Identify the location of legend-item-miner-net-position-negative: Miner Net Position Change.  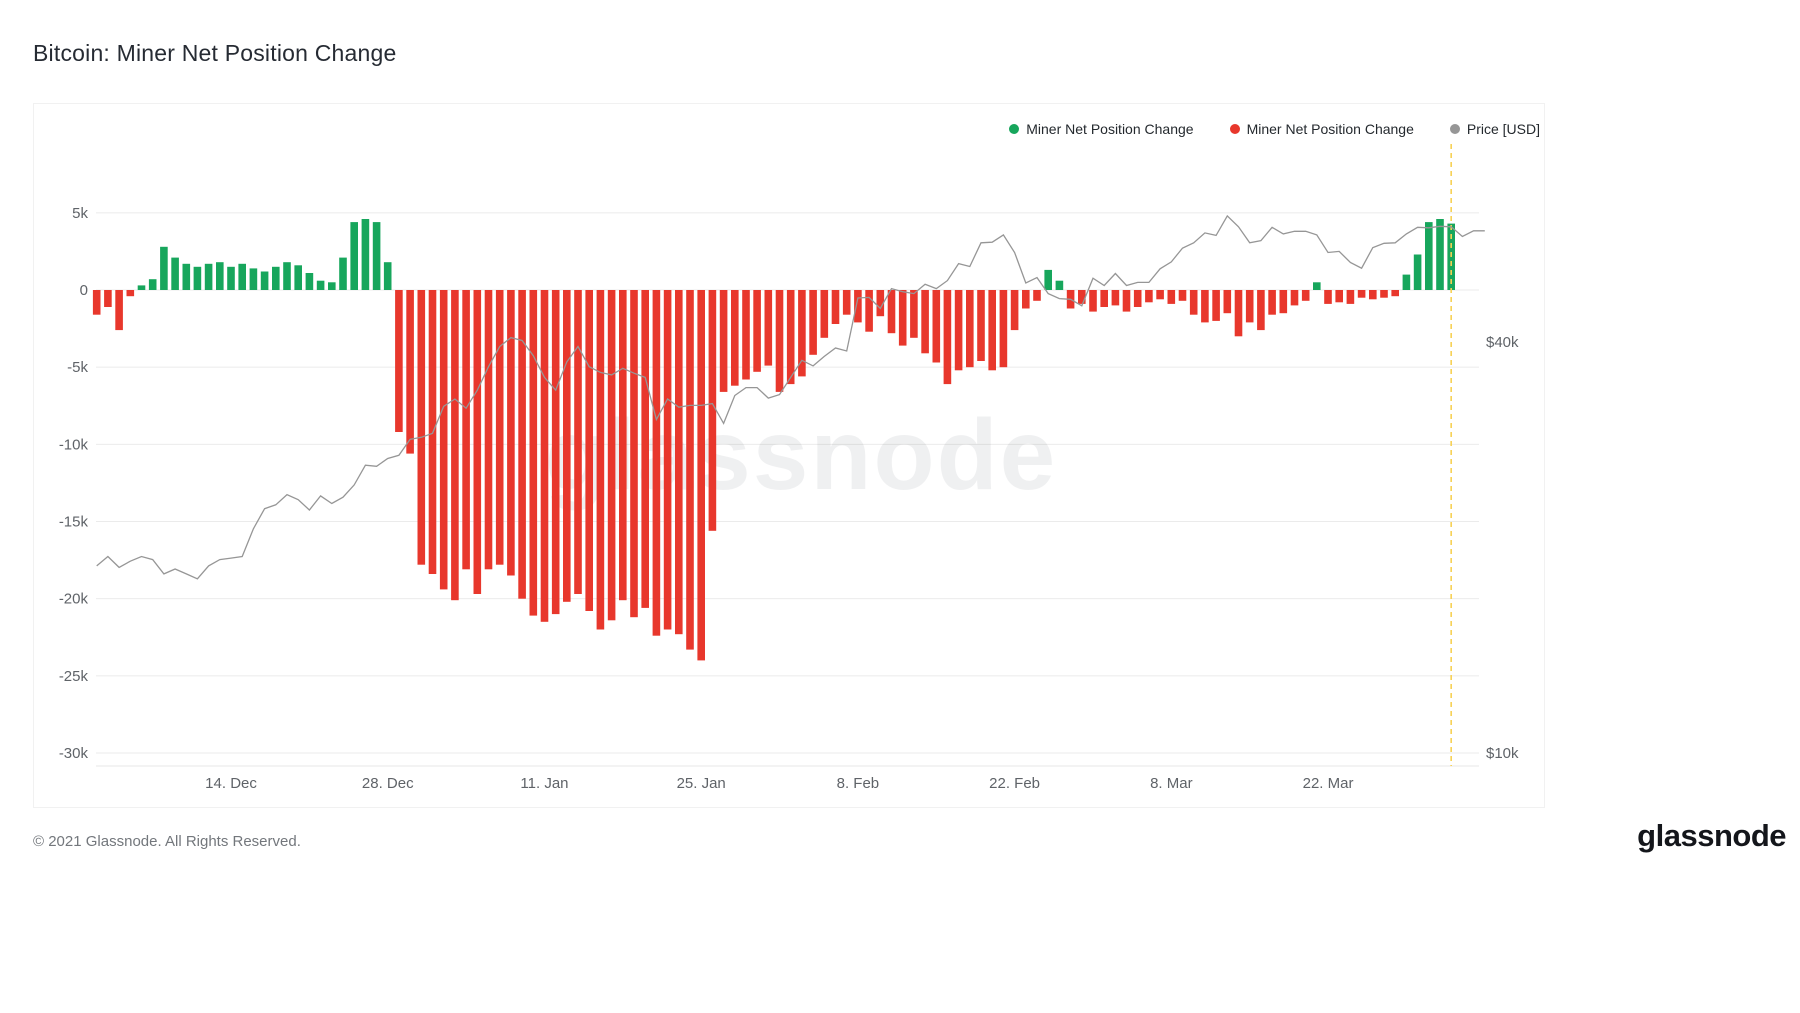
(1321, 129).